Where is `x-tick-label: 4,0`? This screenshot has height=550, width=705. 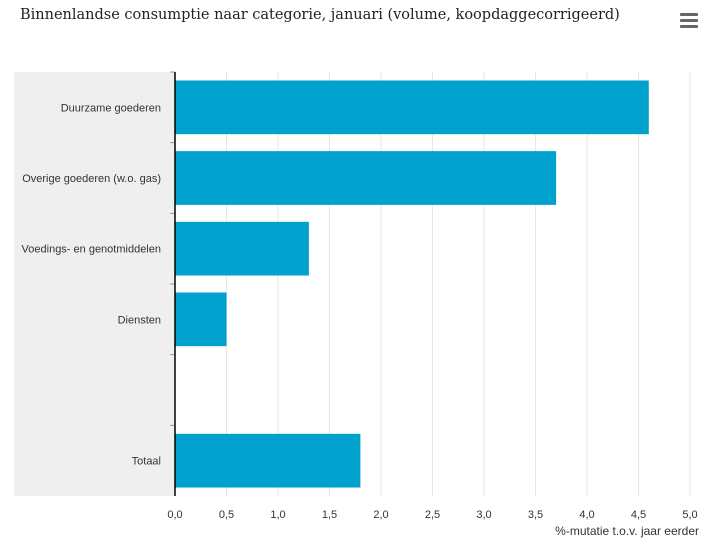 x-tick-label: 4,0 is located at coordinates (586, 515).